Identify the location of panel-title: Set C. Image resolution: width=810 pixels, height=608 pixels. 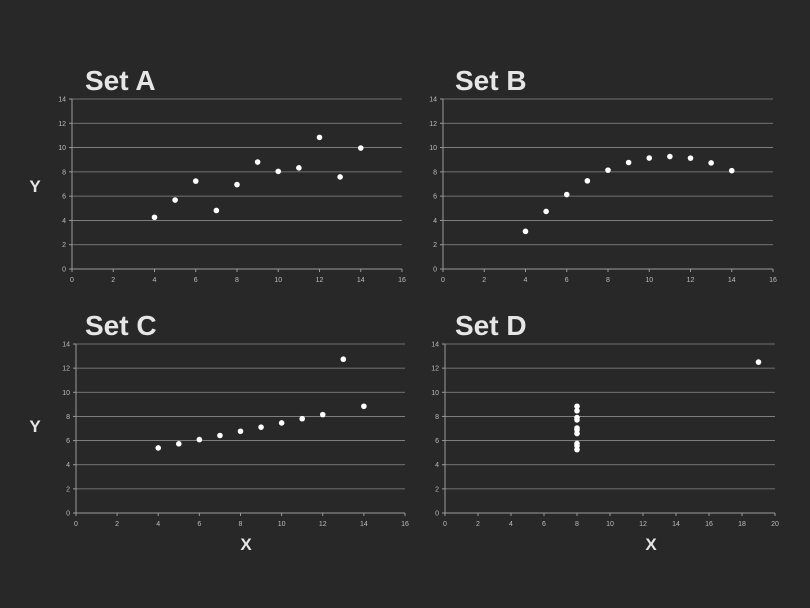
(121, 325).